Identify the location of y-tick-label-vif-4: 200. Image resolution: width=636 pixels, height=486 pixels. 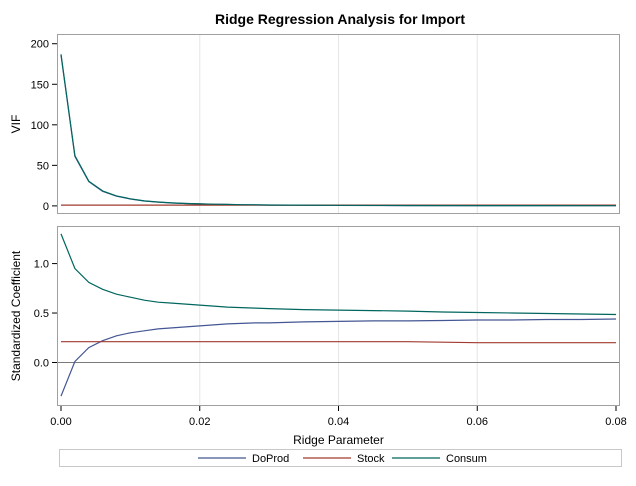
(40, 45).